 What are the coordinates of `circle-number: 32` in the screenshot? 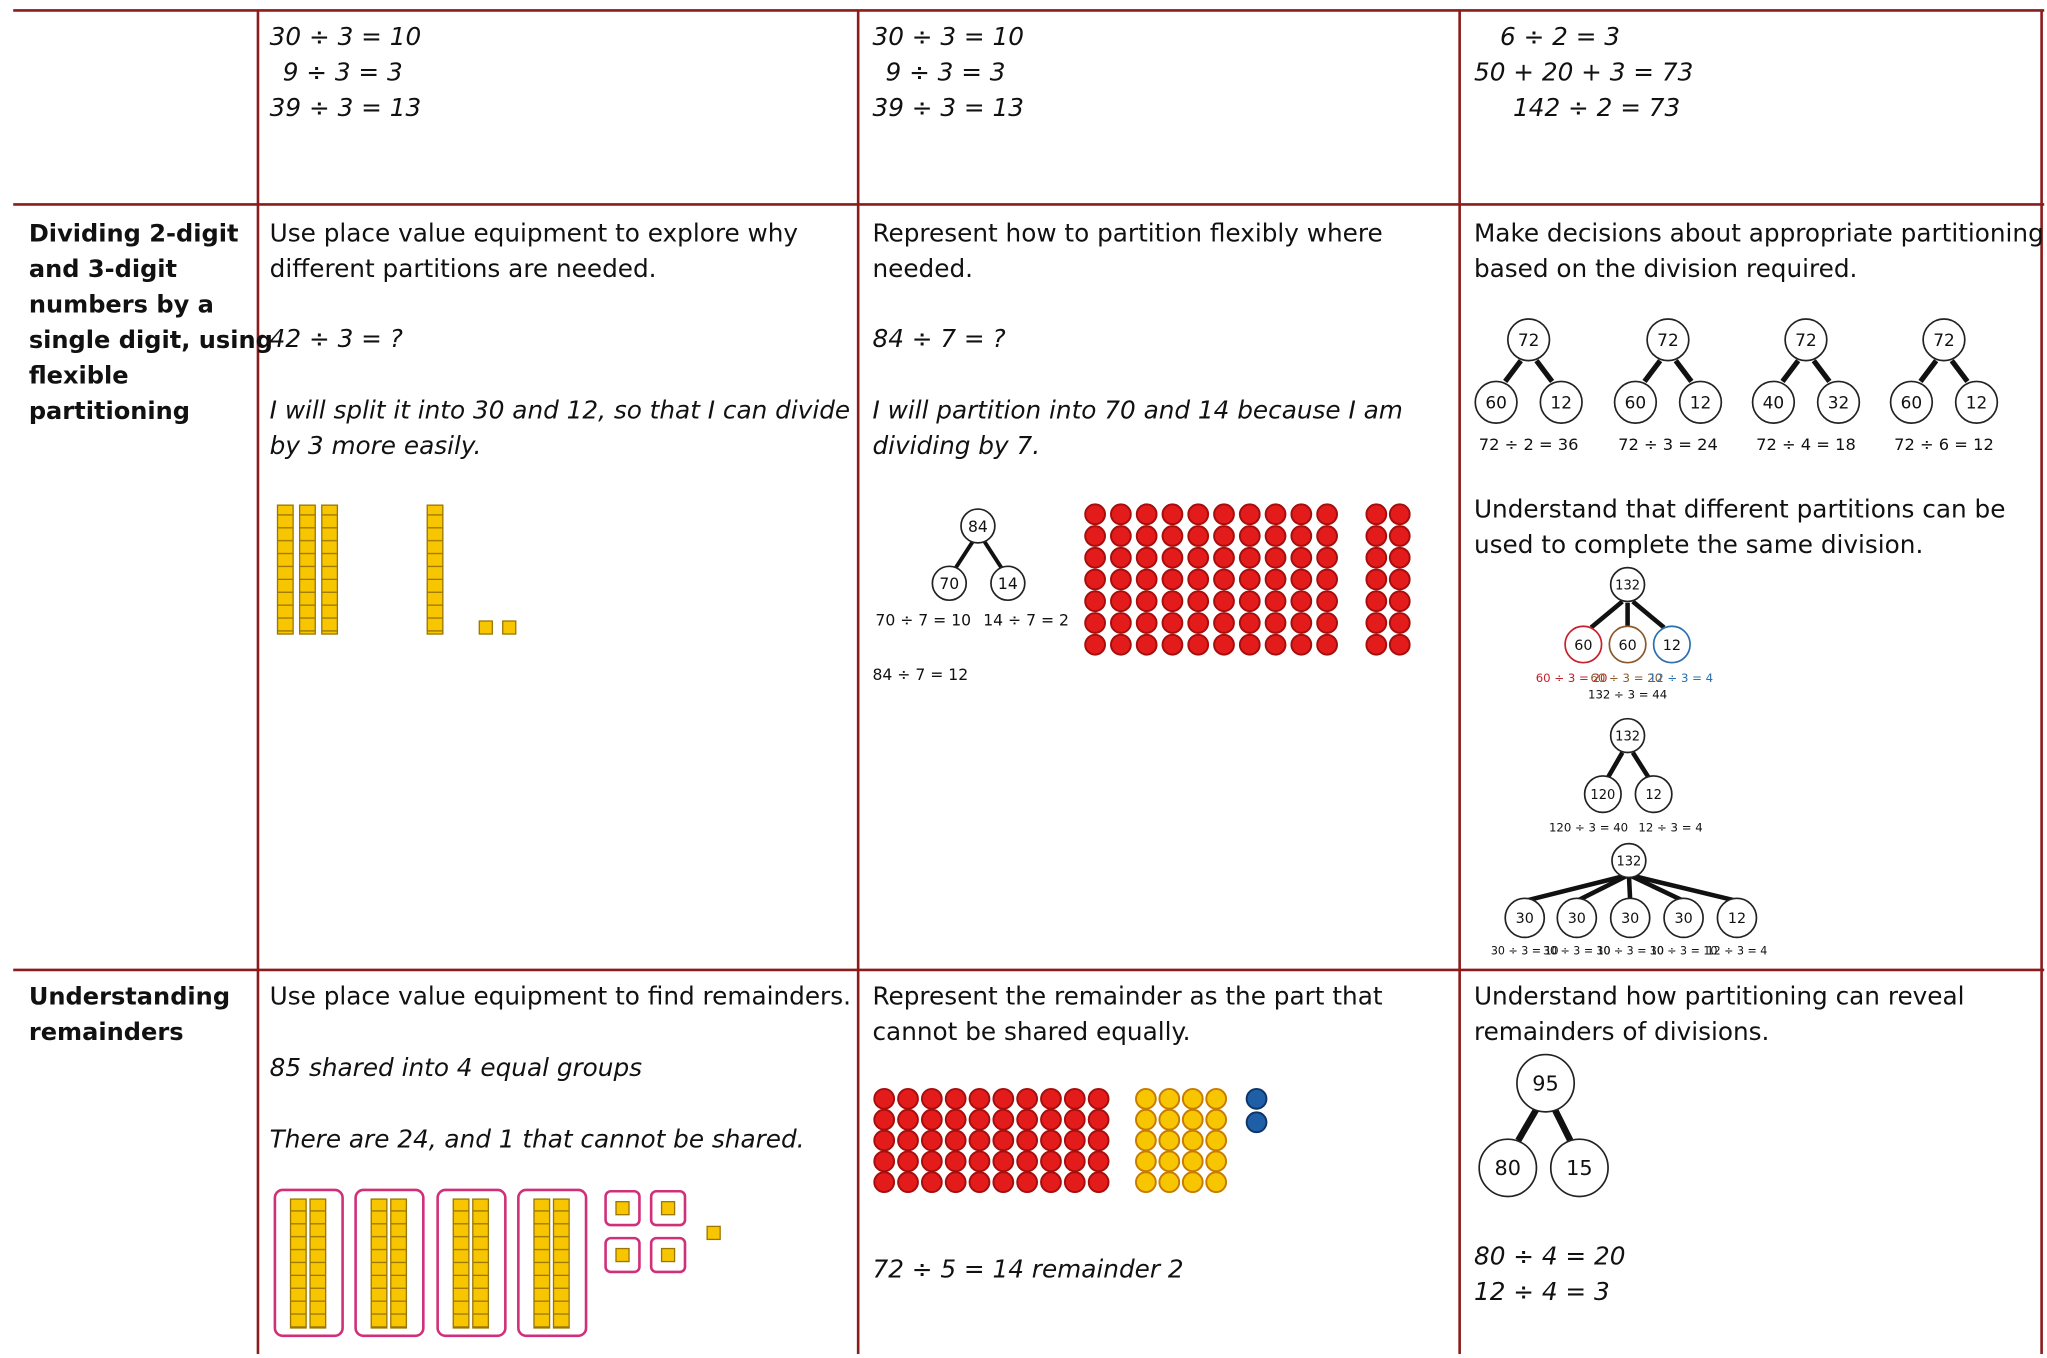 It's located at (1839, 403).